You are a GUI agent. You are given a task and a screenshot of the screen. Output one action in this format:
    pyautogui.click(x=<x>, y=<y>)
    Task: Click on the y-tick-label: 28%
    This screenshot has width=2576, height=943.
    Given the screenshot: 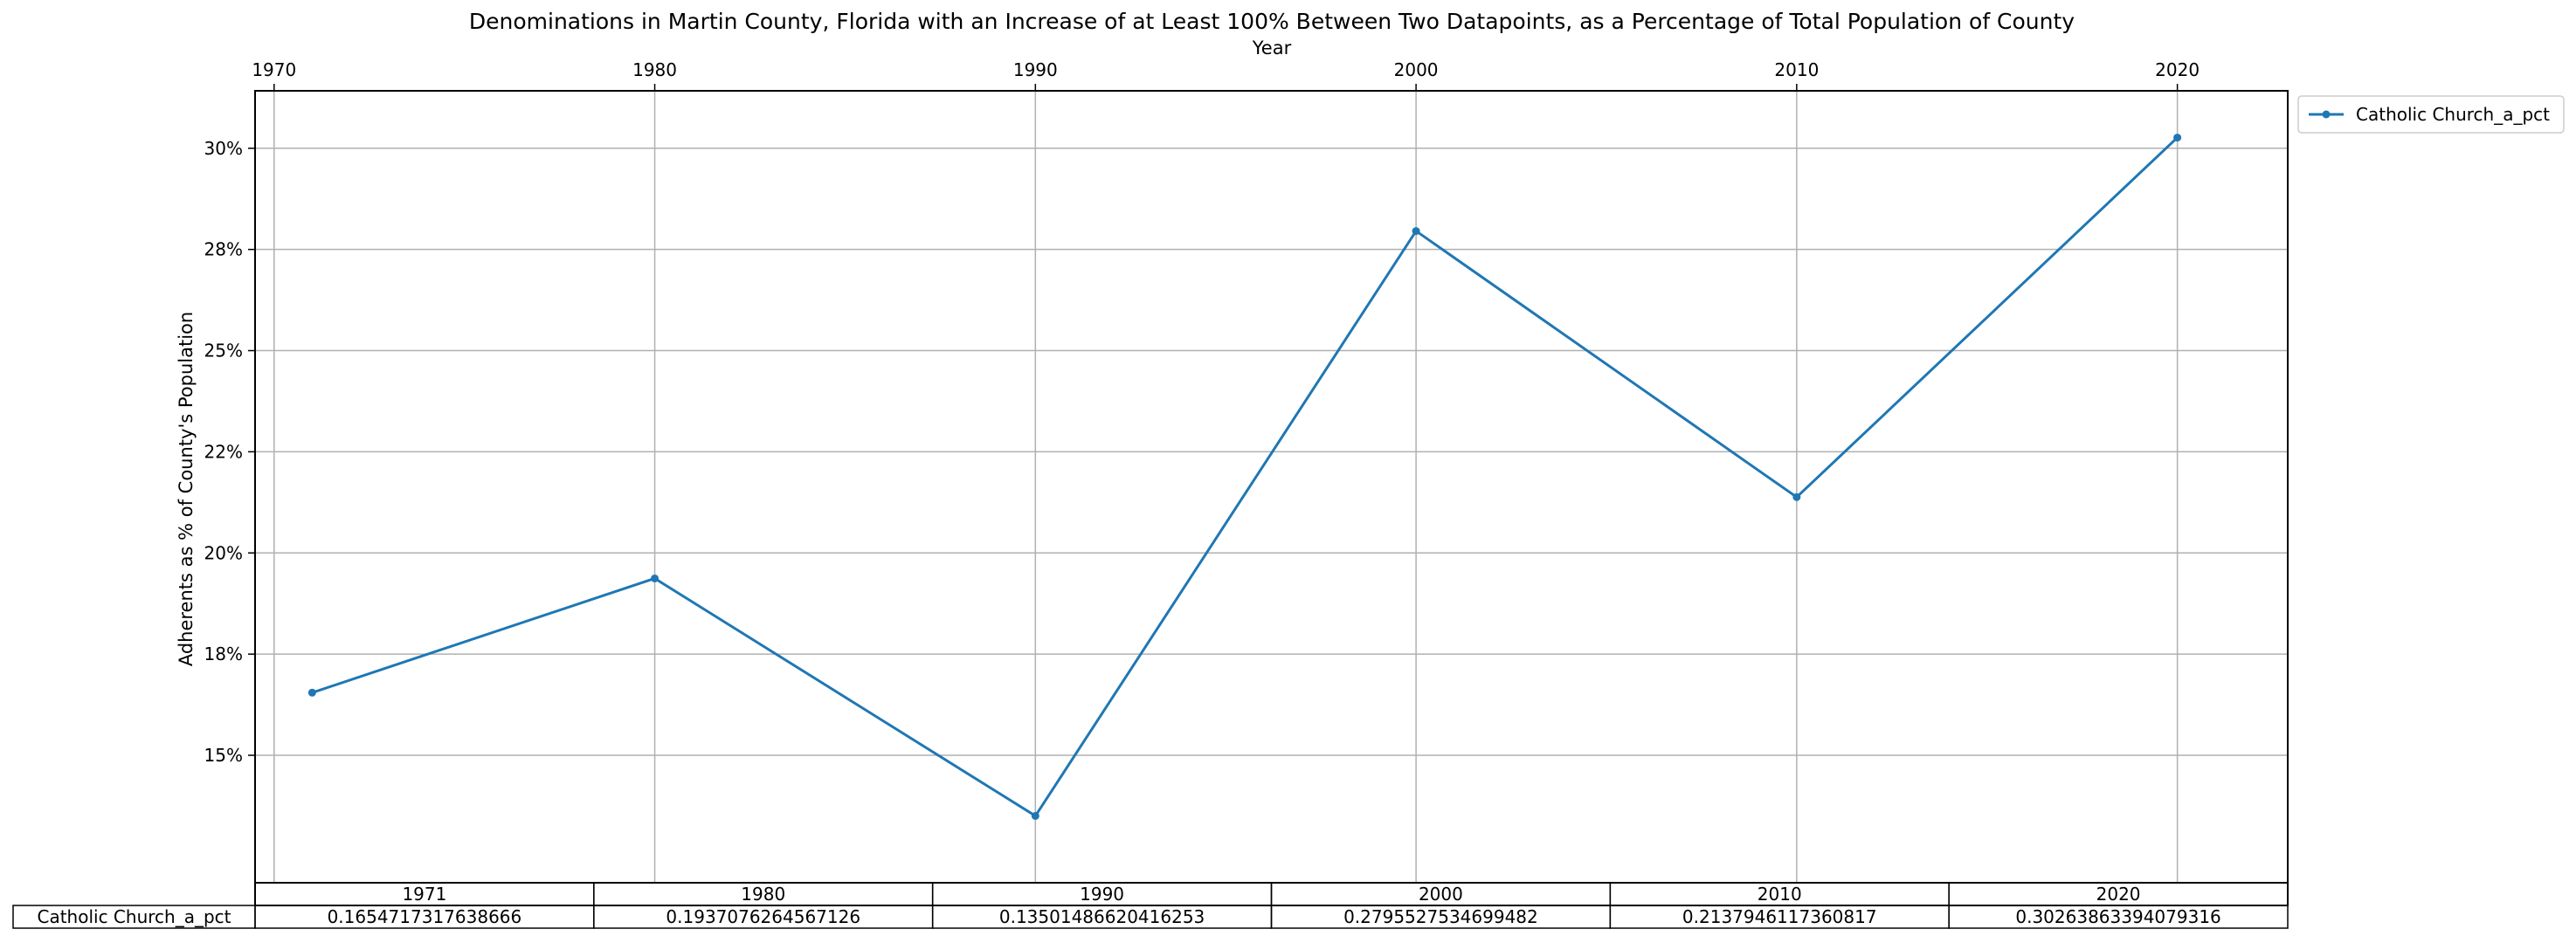 What is the action you would take?
    pyautogui.click(x=223, y=249)
    